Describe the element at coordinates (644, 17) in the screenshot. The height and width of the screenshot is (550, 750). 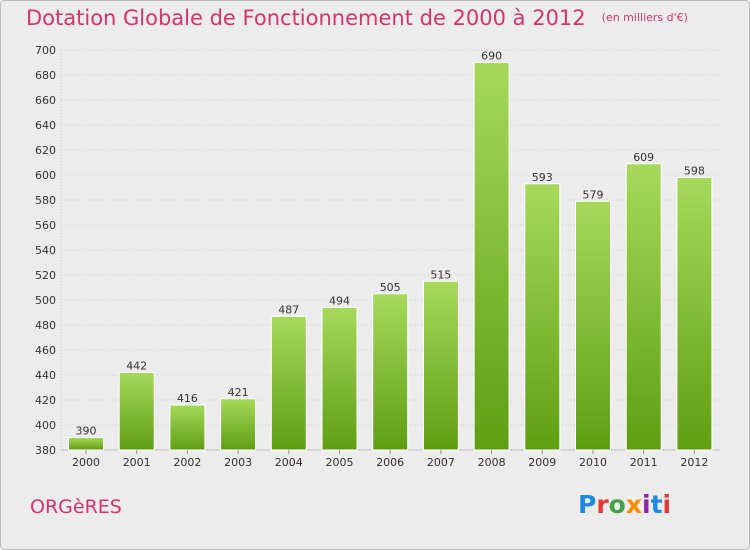
I see `unit-label: (en milliers d'€)` at that location.